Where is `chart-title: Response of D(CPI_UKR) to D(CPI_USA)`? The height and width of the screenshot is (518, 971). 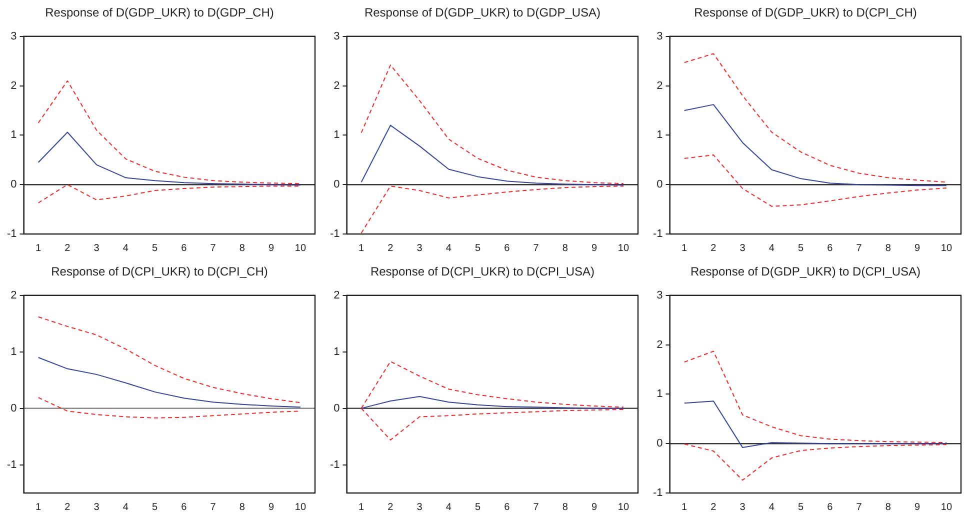
chart-title: Response of D(CPI_UKR) to D(CPI_USA) is located at coordinates (482, 271).